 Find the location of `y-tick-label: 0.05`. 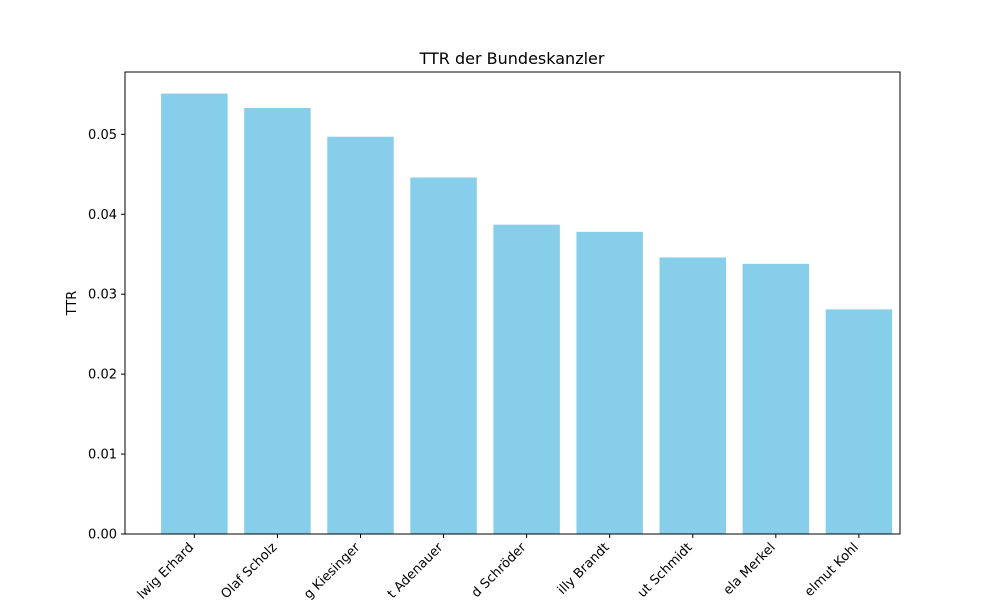

y-tick-label: 0.05 is located at coordinates (102, 135).